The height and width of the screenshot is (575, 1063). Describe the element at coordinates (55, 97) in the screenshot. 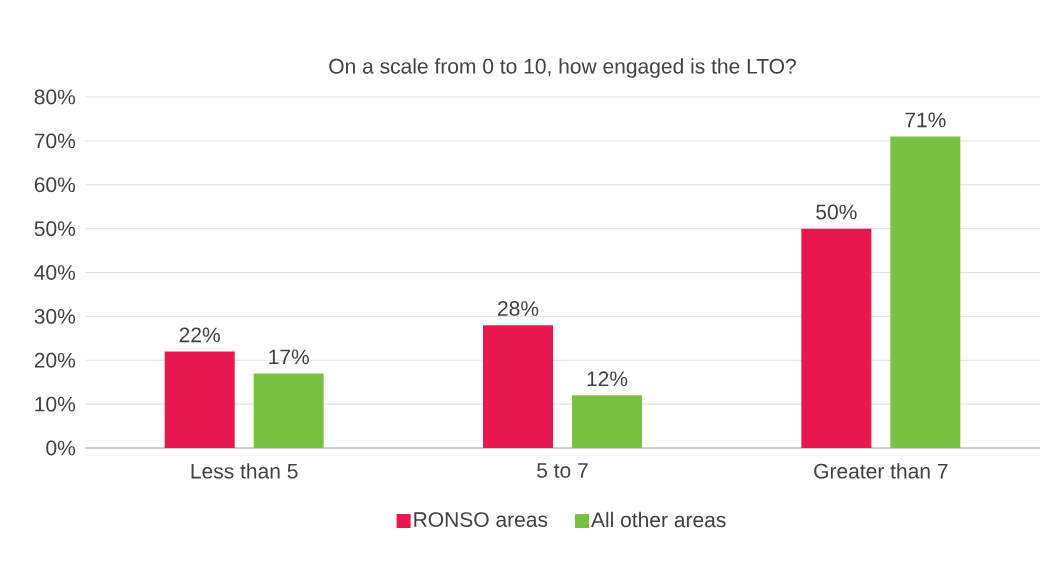

I see `y-tick-label: 80%` at that location.